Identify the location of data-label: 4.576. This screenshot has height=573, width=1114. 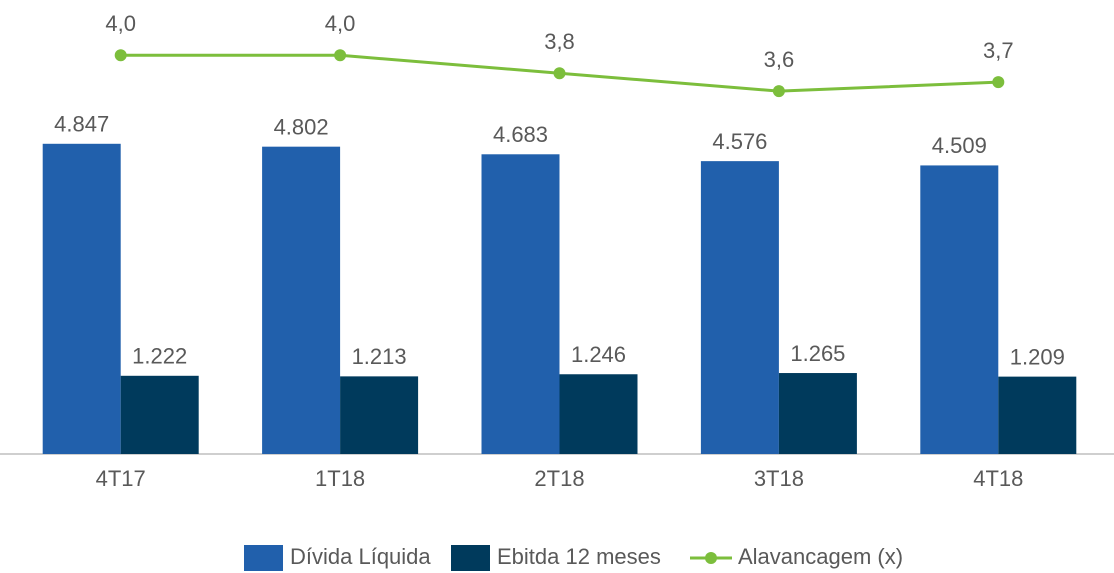
(739, 141).